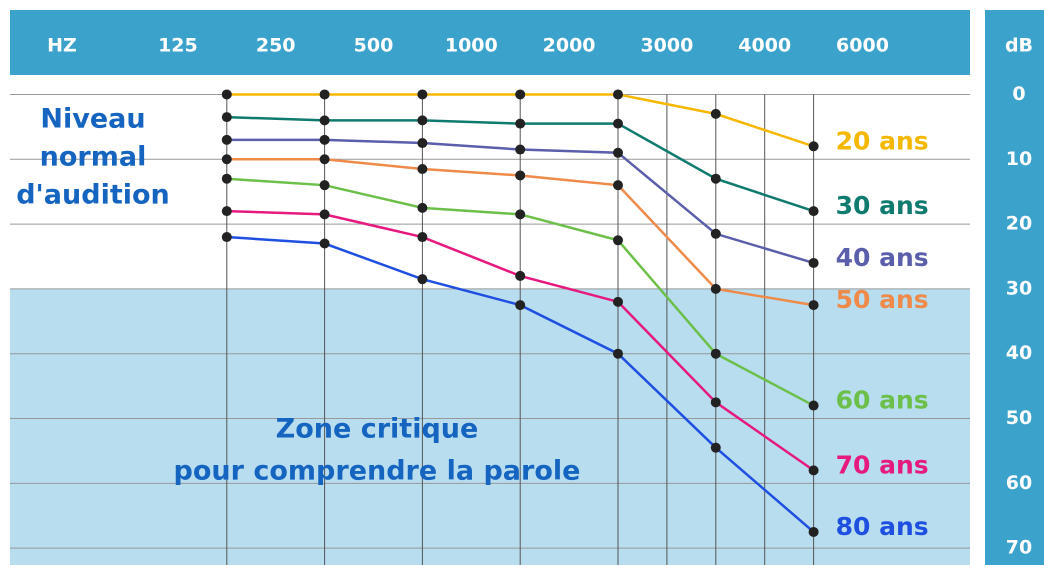 The height and width of the screenshot is (565, 1044). What do you see at coordinates (764, 46) in the screenshot?
I see `x-tick-label: 4000` at bounding box center [764, 46].